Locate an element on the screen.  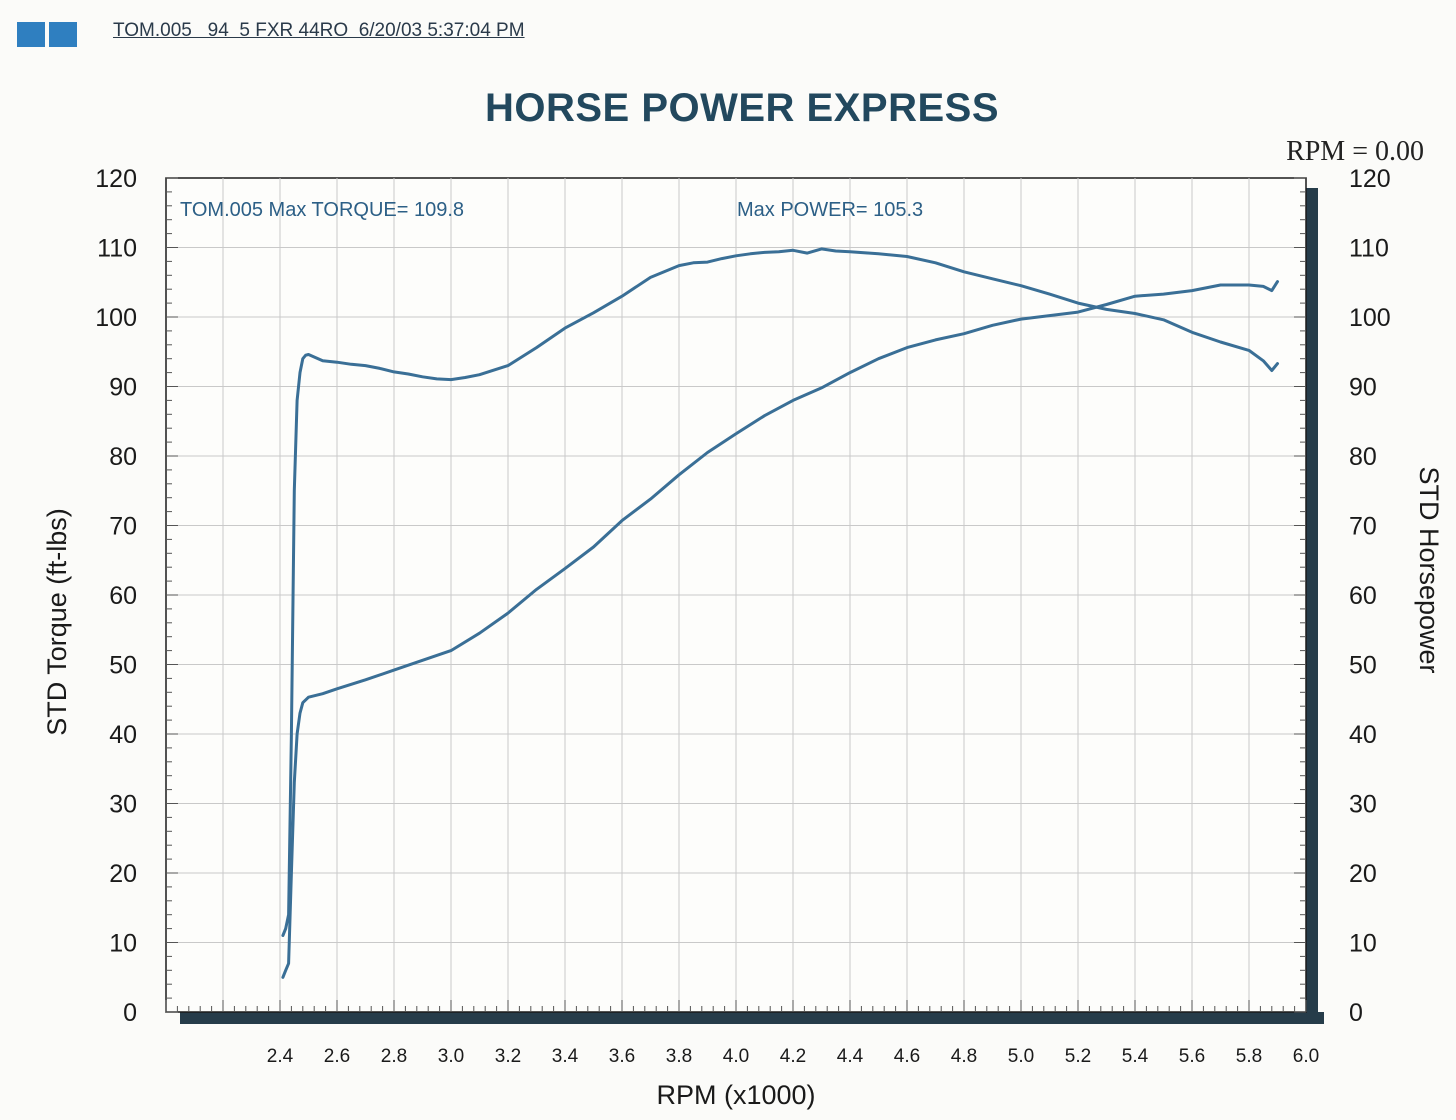
y-tick-label: 70 is located at coordinates (123, 527).